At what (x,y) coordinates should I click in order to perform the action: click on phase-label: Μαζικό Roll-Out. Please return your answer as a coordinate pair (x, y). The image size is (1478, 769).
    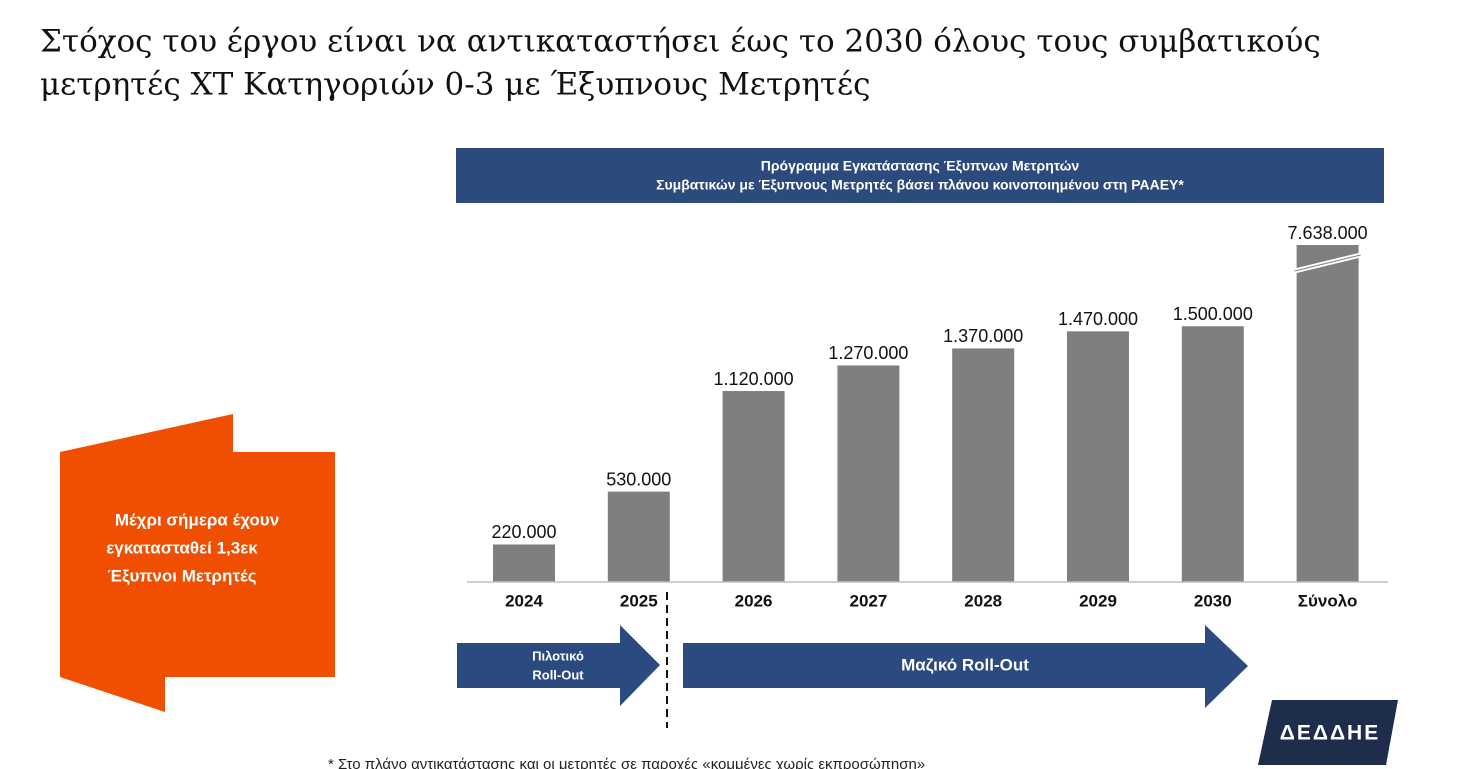
    Looking at the image, I should click on (965, 664).